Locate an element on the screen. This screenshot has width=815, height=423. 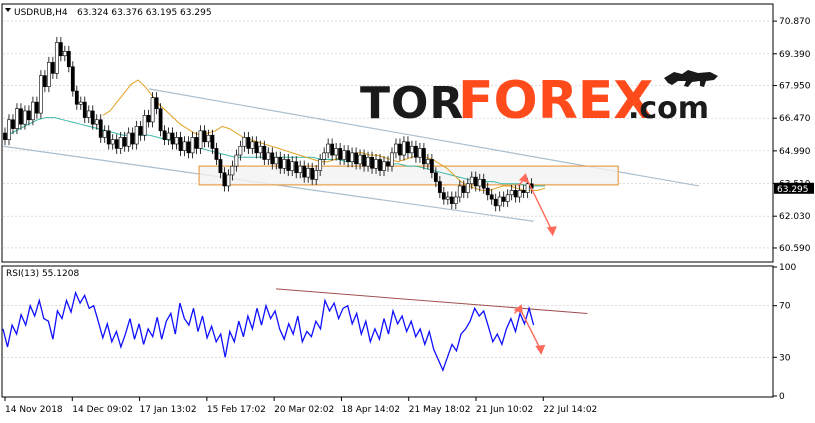
time-tick-label: 17 Jan 13:02 is located at coordinates (168, 410).